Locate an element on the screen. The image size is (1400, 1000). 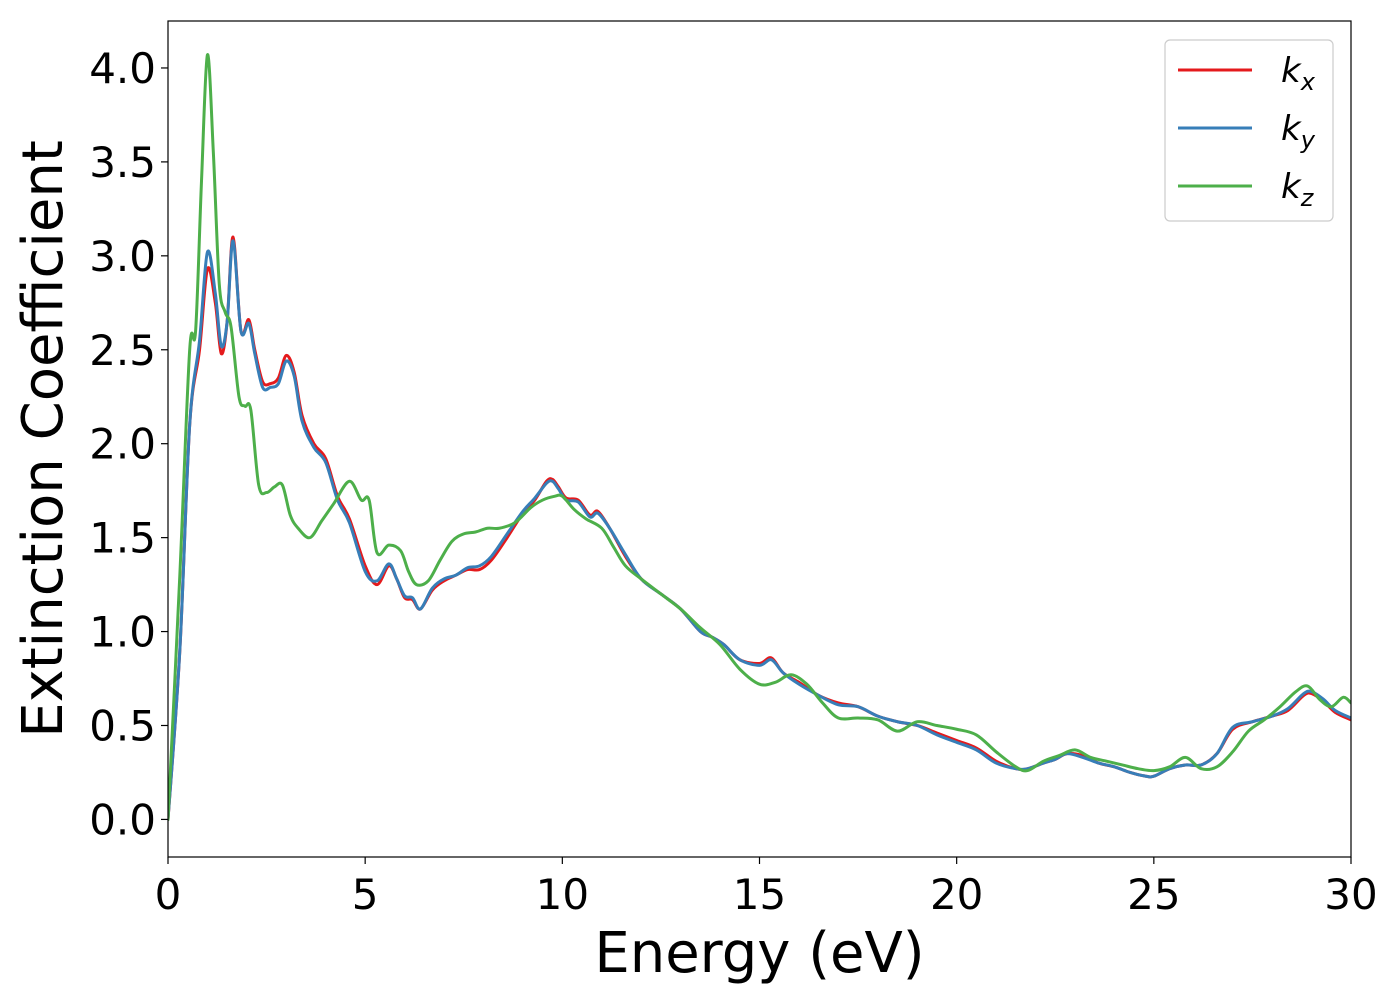
legend-item-ky: ky is located at coordinates (1247, 131).